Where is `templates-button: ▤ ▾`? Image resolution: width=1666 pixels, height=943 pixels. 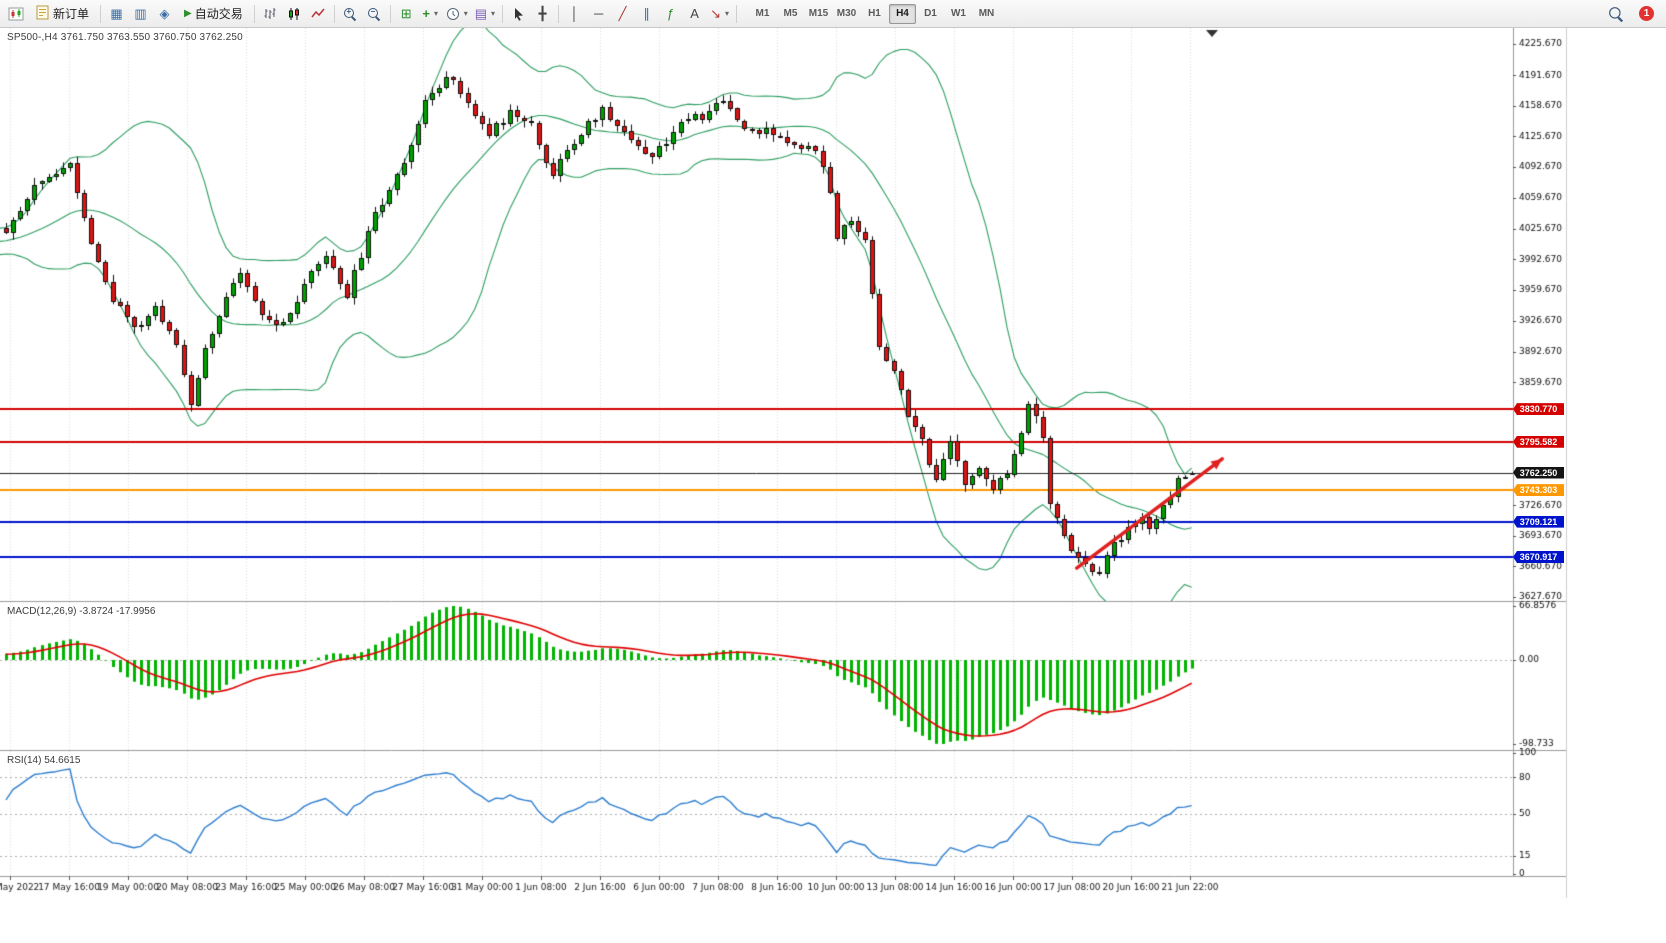 templates-button: ▤ ▾ is located at coordinates (485, 14).